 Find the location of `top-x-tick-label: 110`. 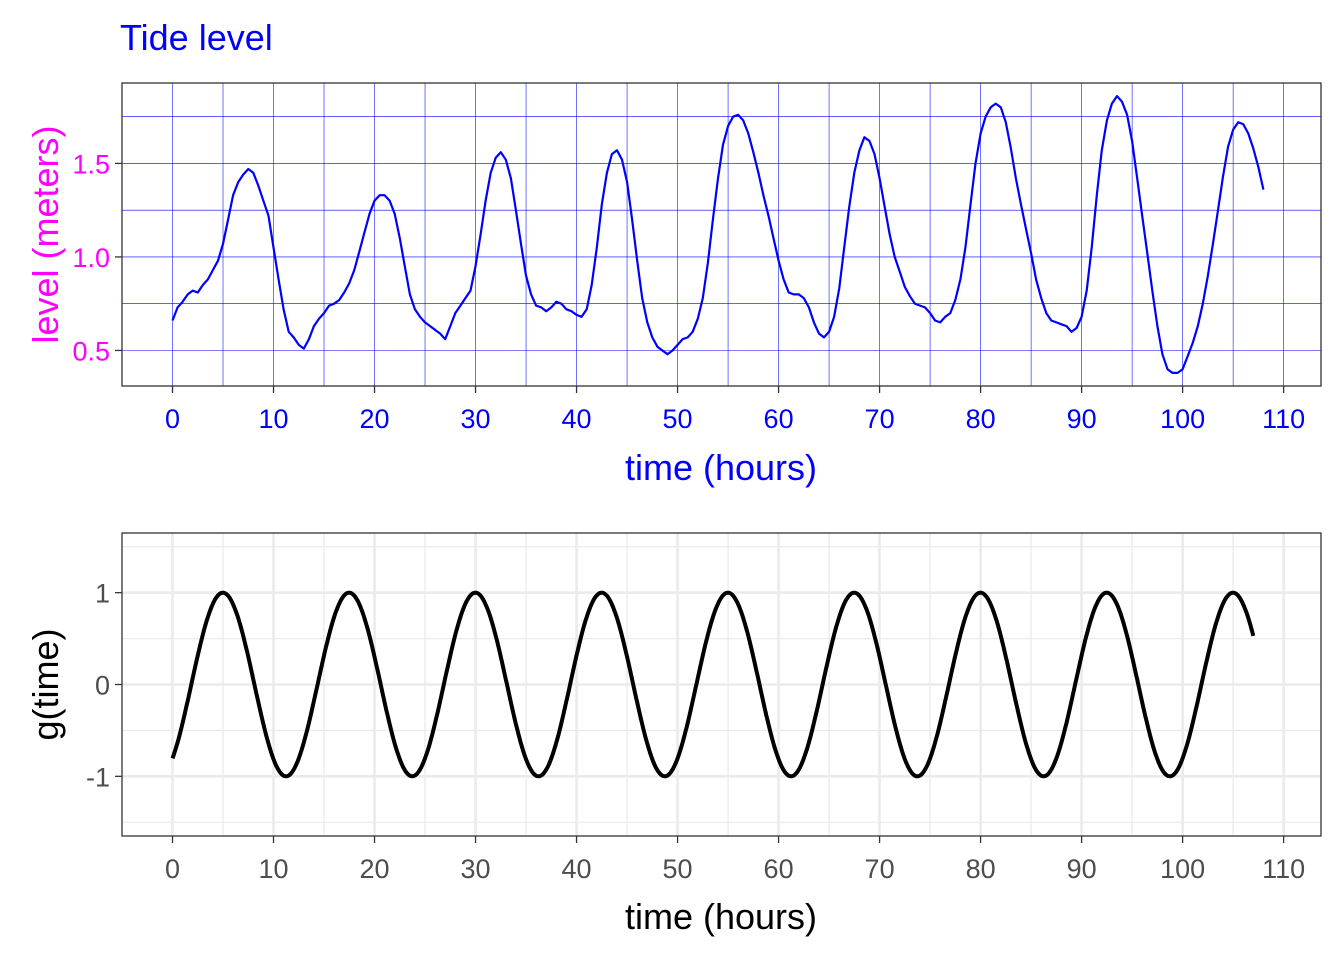

top-x-tick-label: 110 is located at coordinates (1283, 419).